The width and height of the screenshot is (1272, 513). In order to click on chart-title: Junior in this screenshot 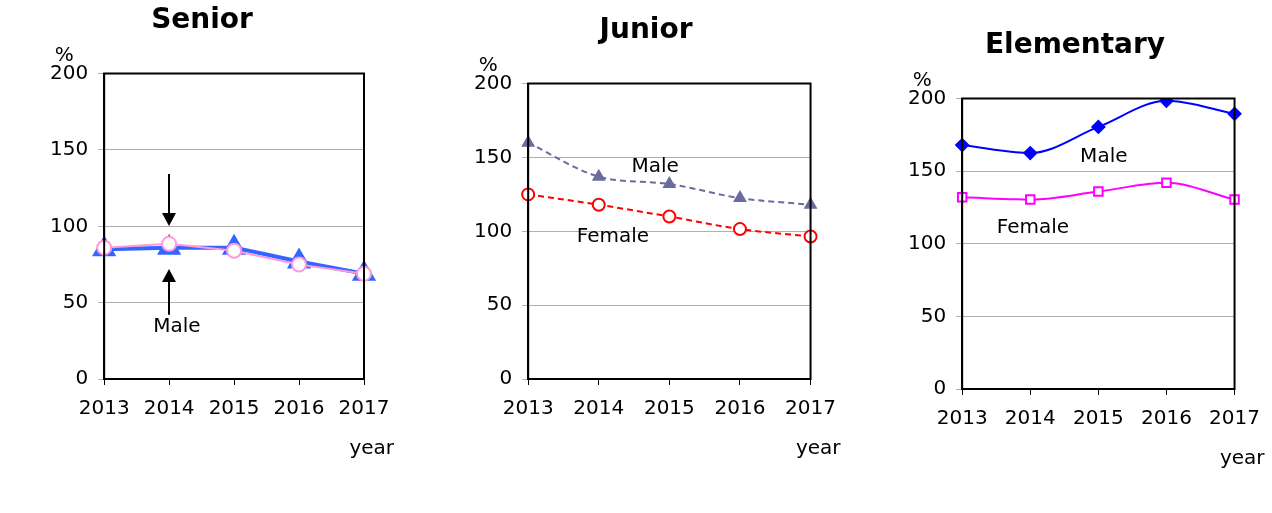, I will do `click(645, 29)`.